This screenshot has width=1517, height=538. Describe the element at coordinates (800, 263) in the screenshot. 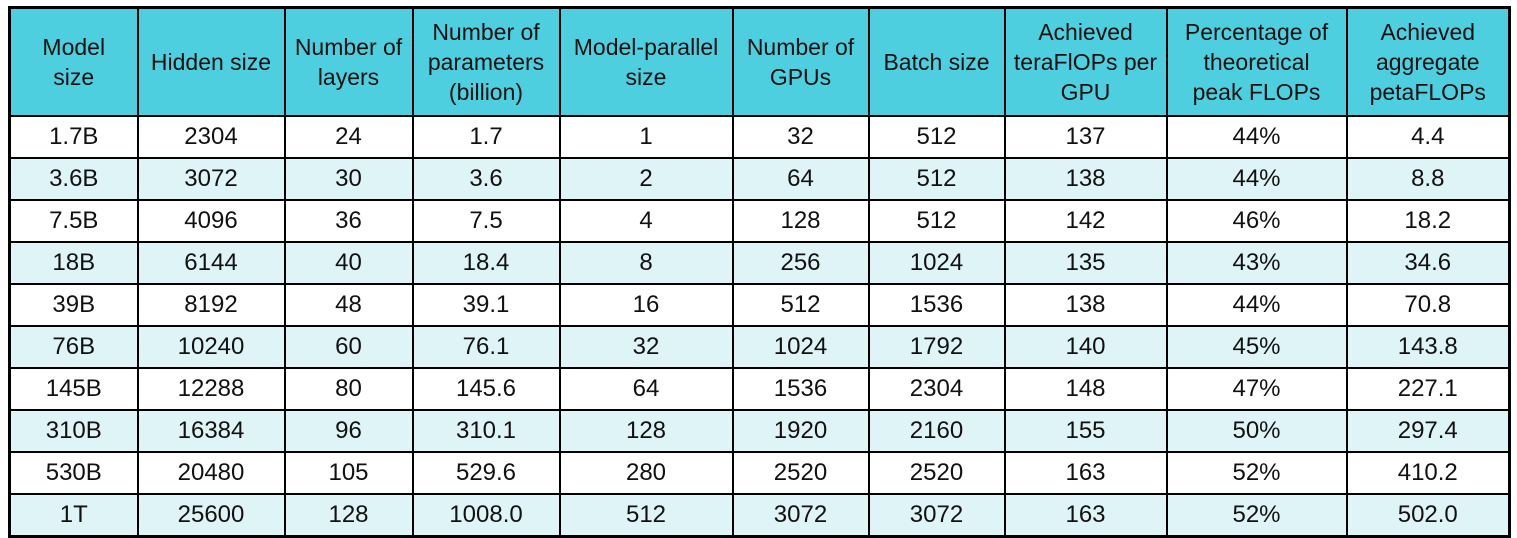

I see `table-cell: 256` at that location.